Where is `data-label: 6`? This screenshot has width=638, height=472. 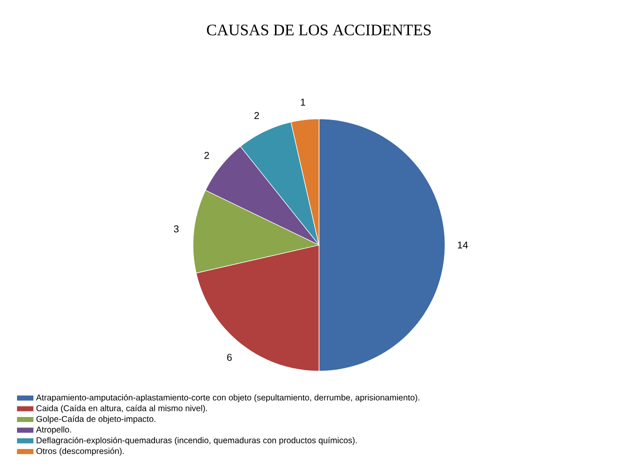
data-label: 6 is located at coordinates (229, 357).